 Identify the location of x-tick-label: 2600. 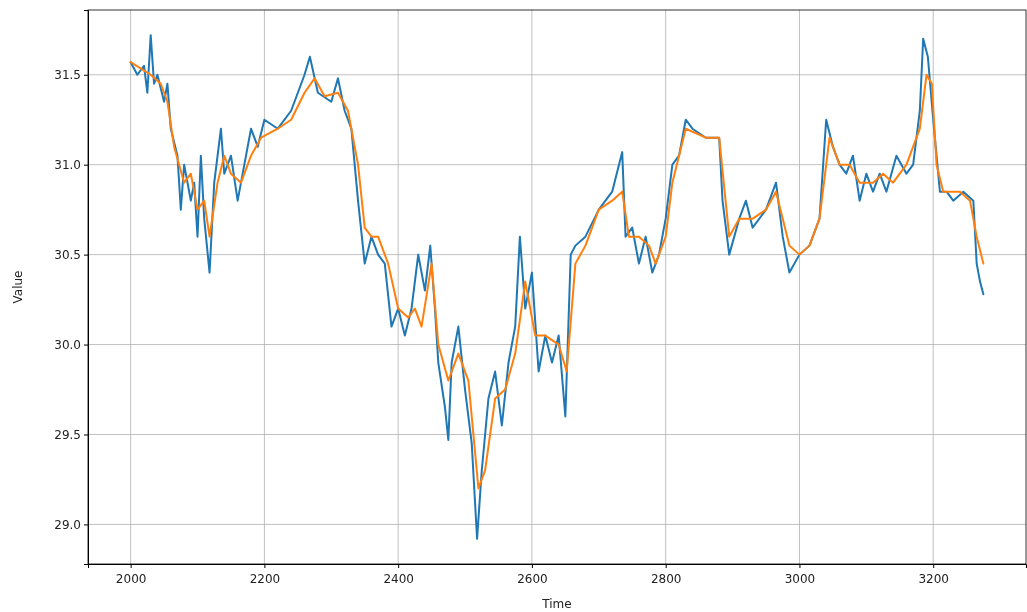
(532, 579).